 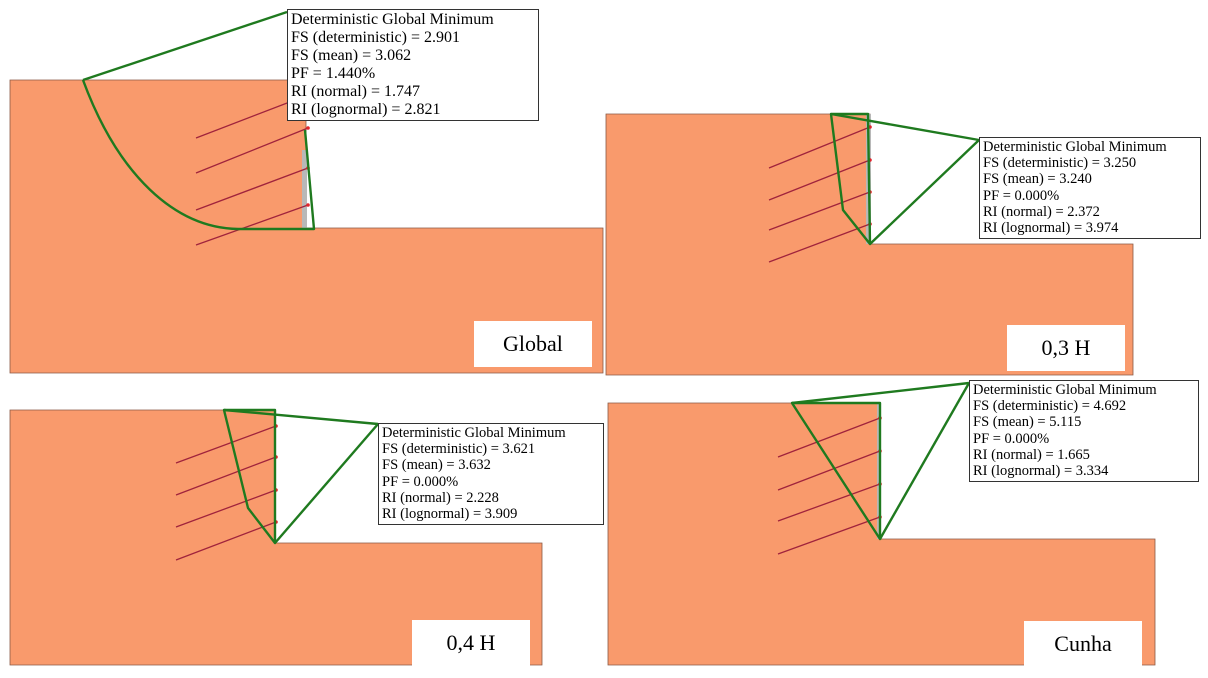 What do you see at coordinates (376, 37) in the screenshot?
I see `fs-deterministic: FS (deterministic) = 2.901` at bounding box center [376, 37].